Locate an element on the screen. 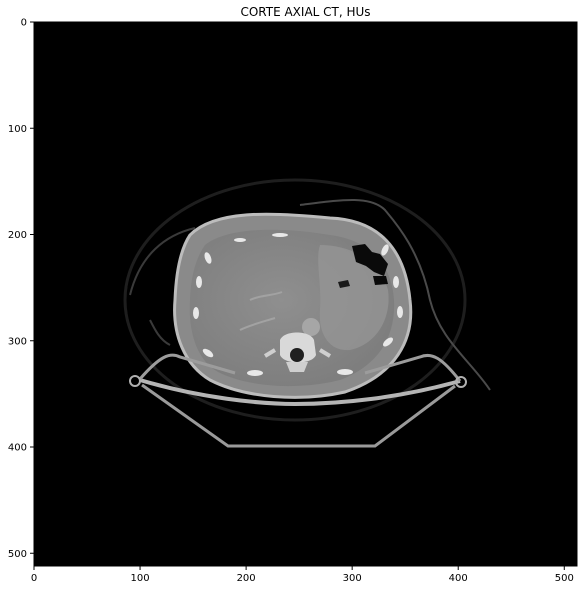 This screenshot has height=590, width=584. y-axis: 0 100 200 300 400 500 is located at coordinates (21, 289).